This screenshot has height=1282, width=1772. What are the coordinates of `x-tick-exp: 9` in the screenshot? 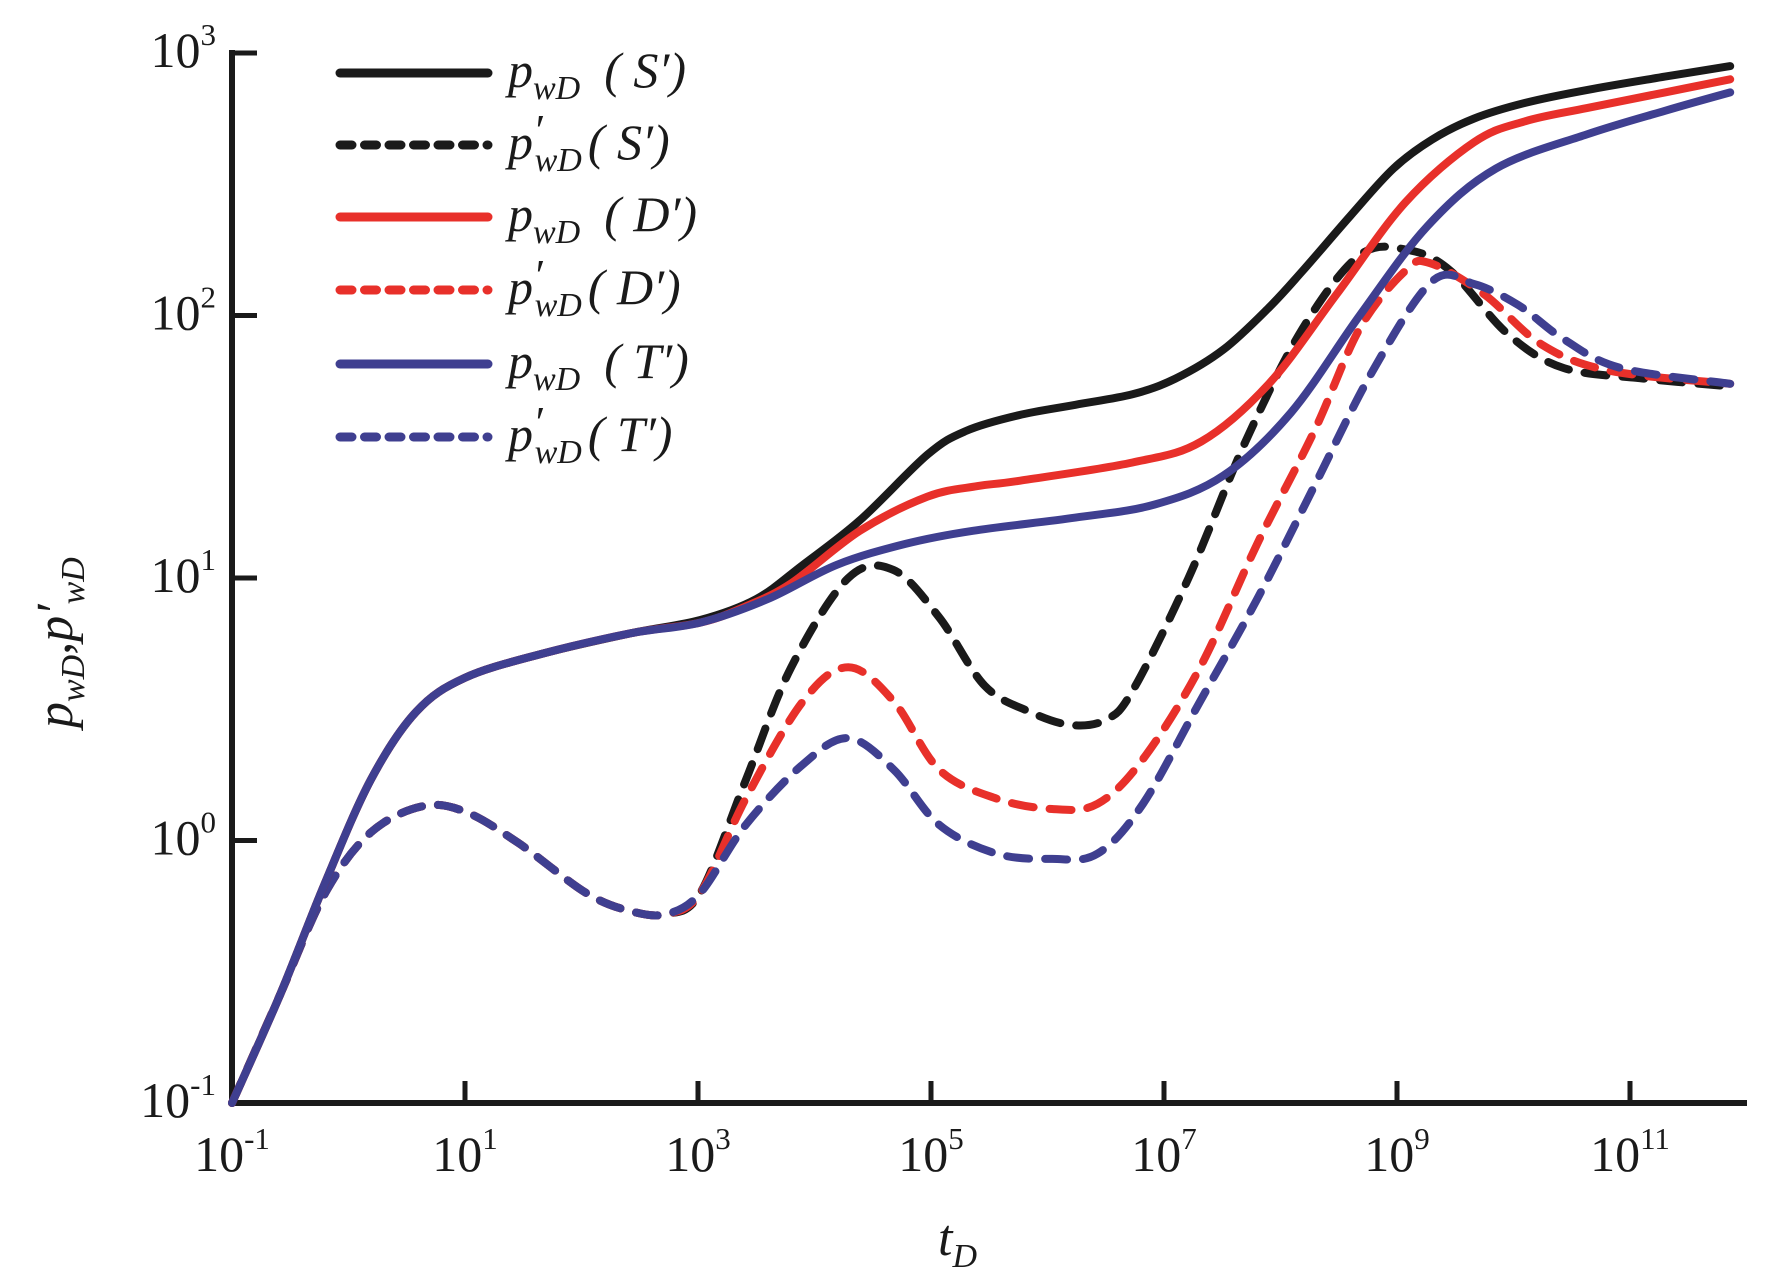 It's located at (1422, 1138).